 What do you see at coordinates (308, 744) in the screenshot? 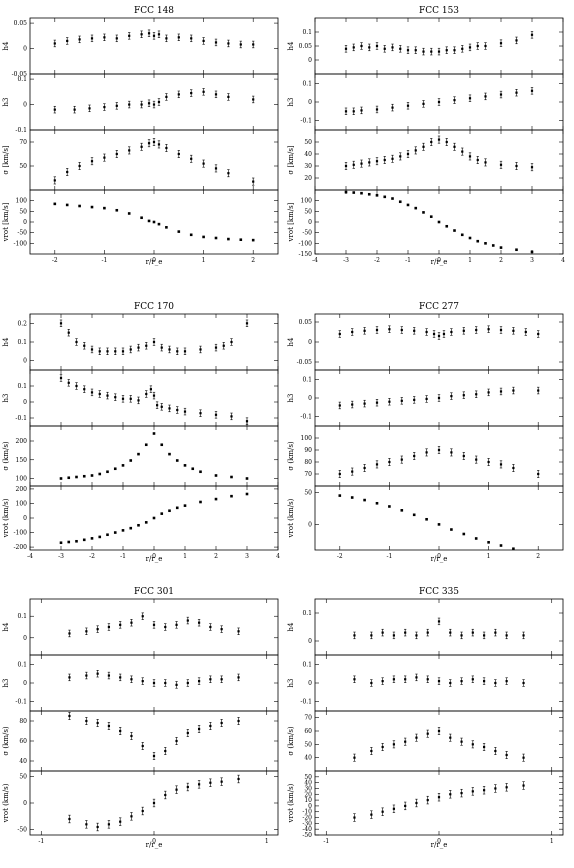
I see `y-tick-label: 50` at bounding box center [308, 744].